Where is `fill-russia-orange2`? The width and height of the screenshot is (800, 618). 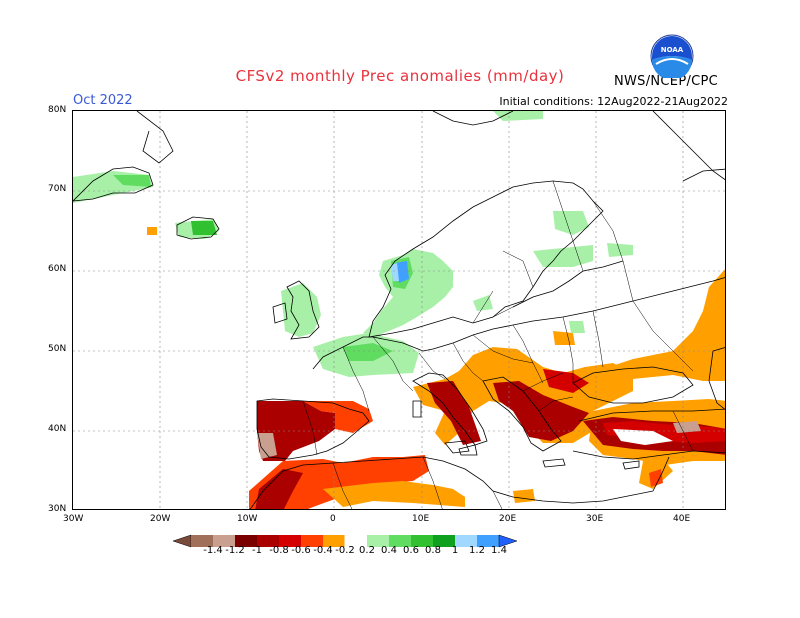 fill-russia-orange2 is located at coordinates (564, 338).